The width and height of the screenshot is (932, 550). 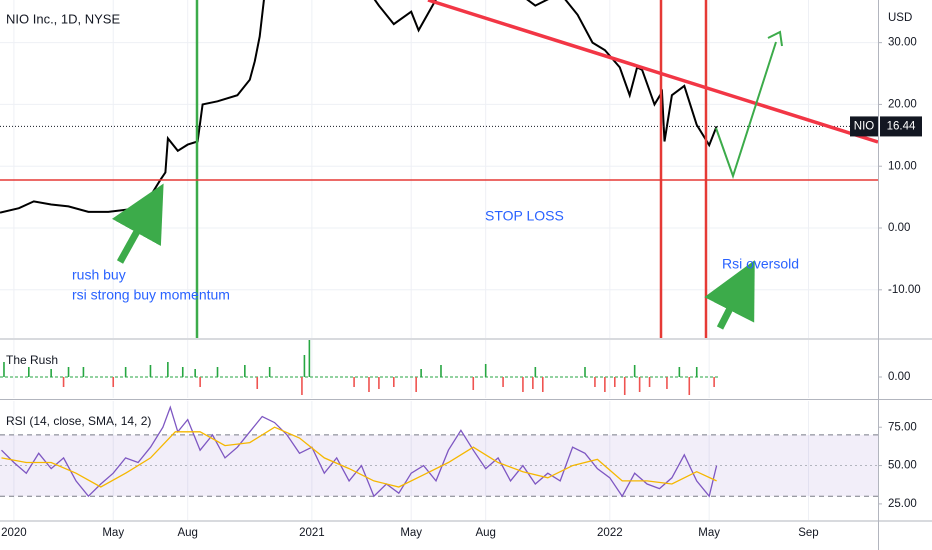 What do you see at coordinates (904, 290) in the screenshot?
I see `y-tick-label: -10.00` at bounding box center [904, 290].